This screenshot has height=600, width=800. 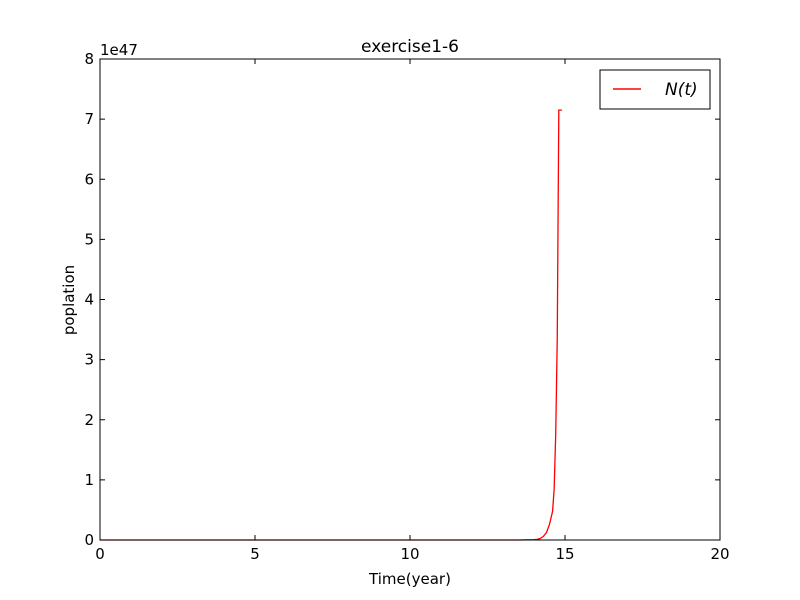 I want to click on y-tick-label: 1, so click(x=89, y=480).